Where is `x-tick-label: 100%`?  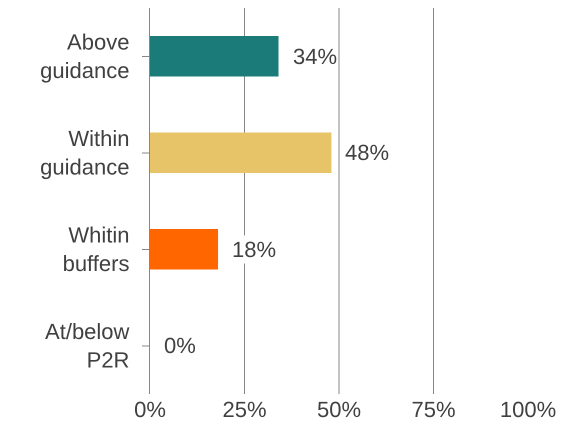
x-tick-label: 100% is located at coordinates (528, 409).